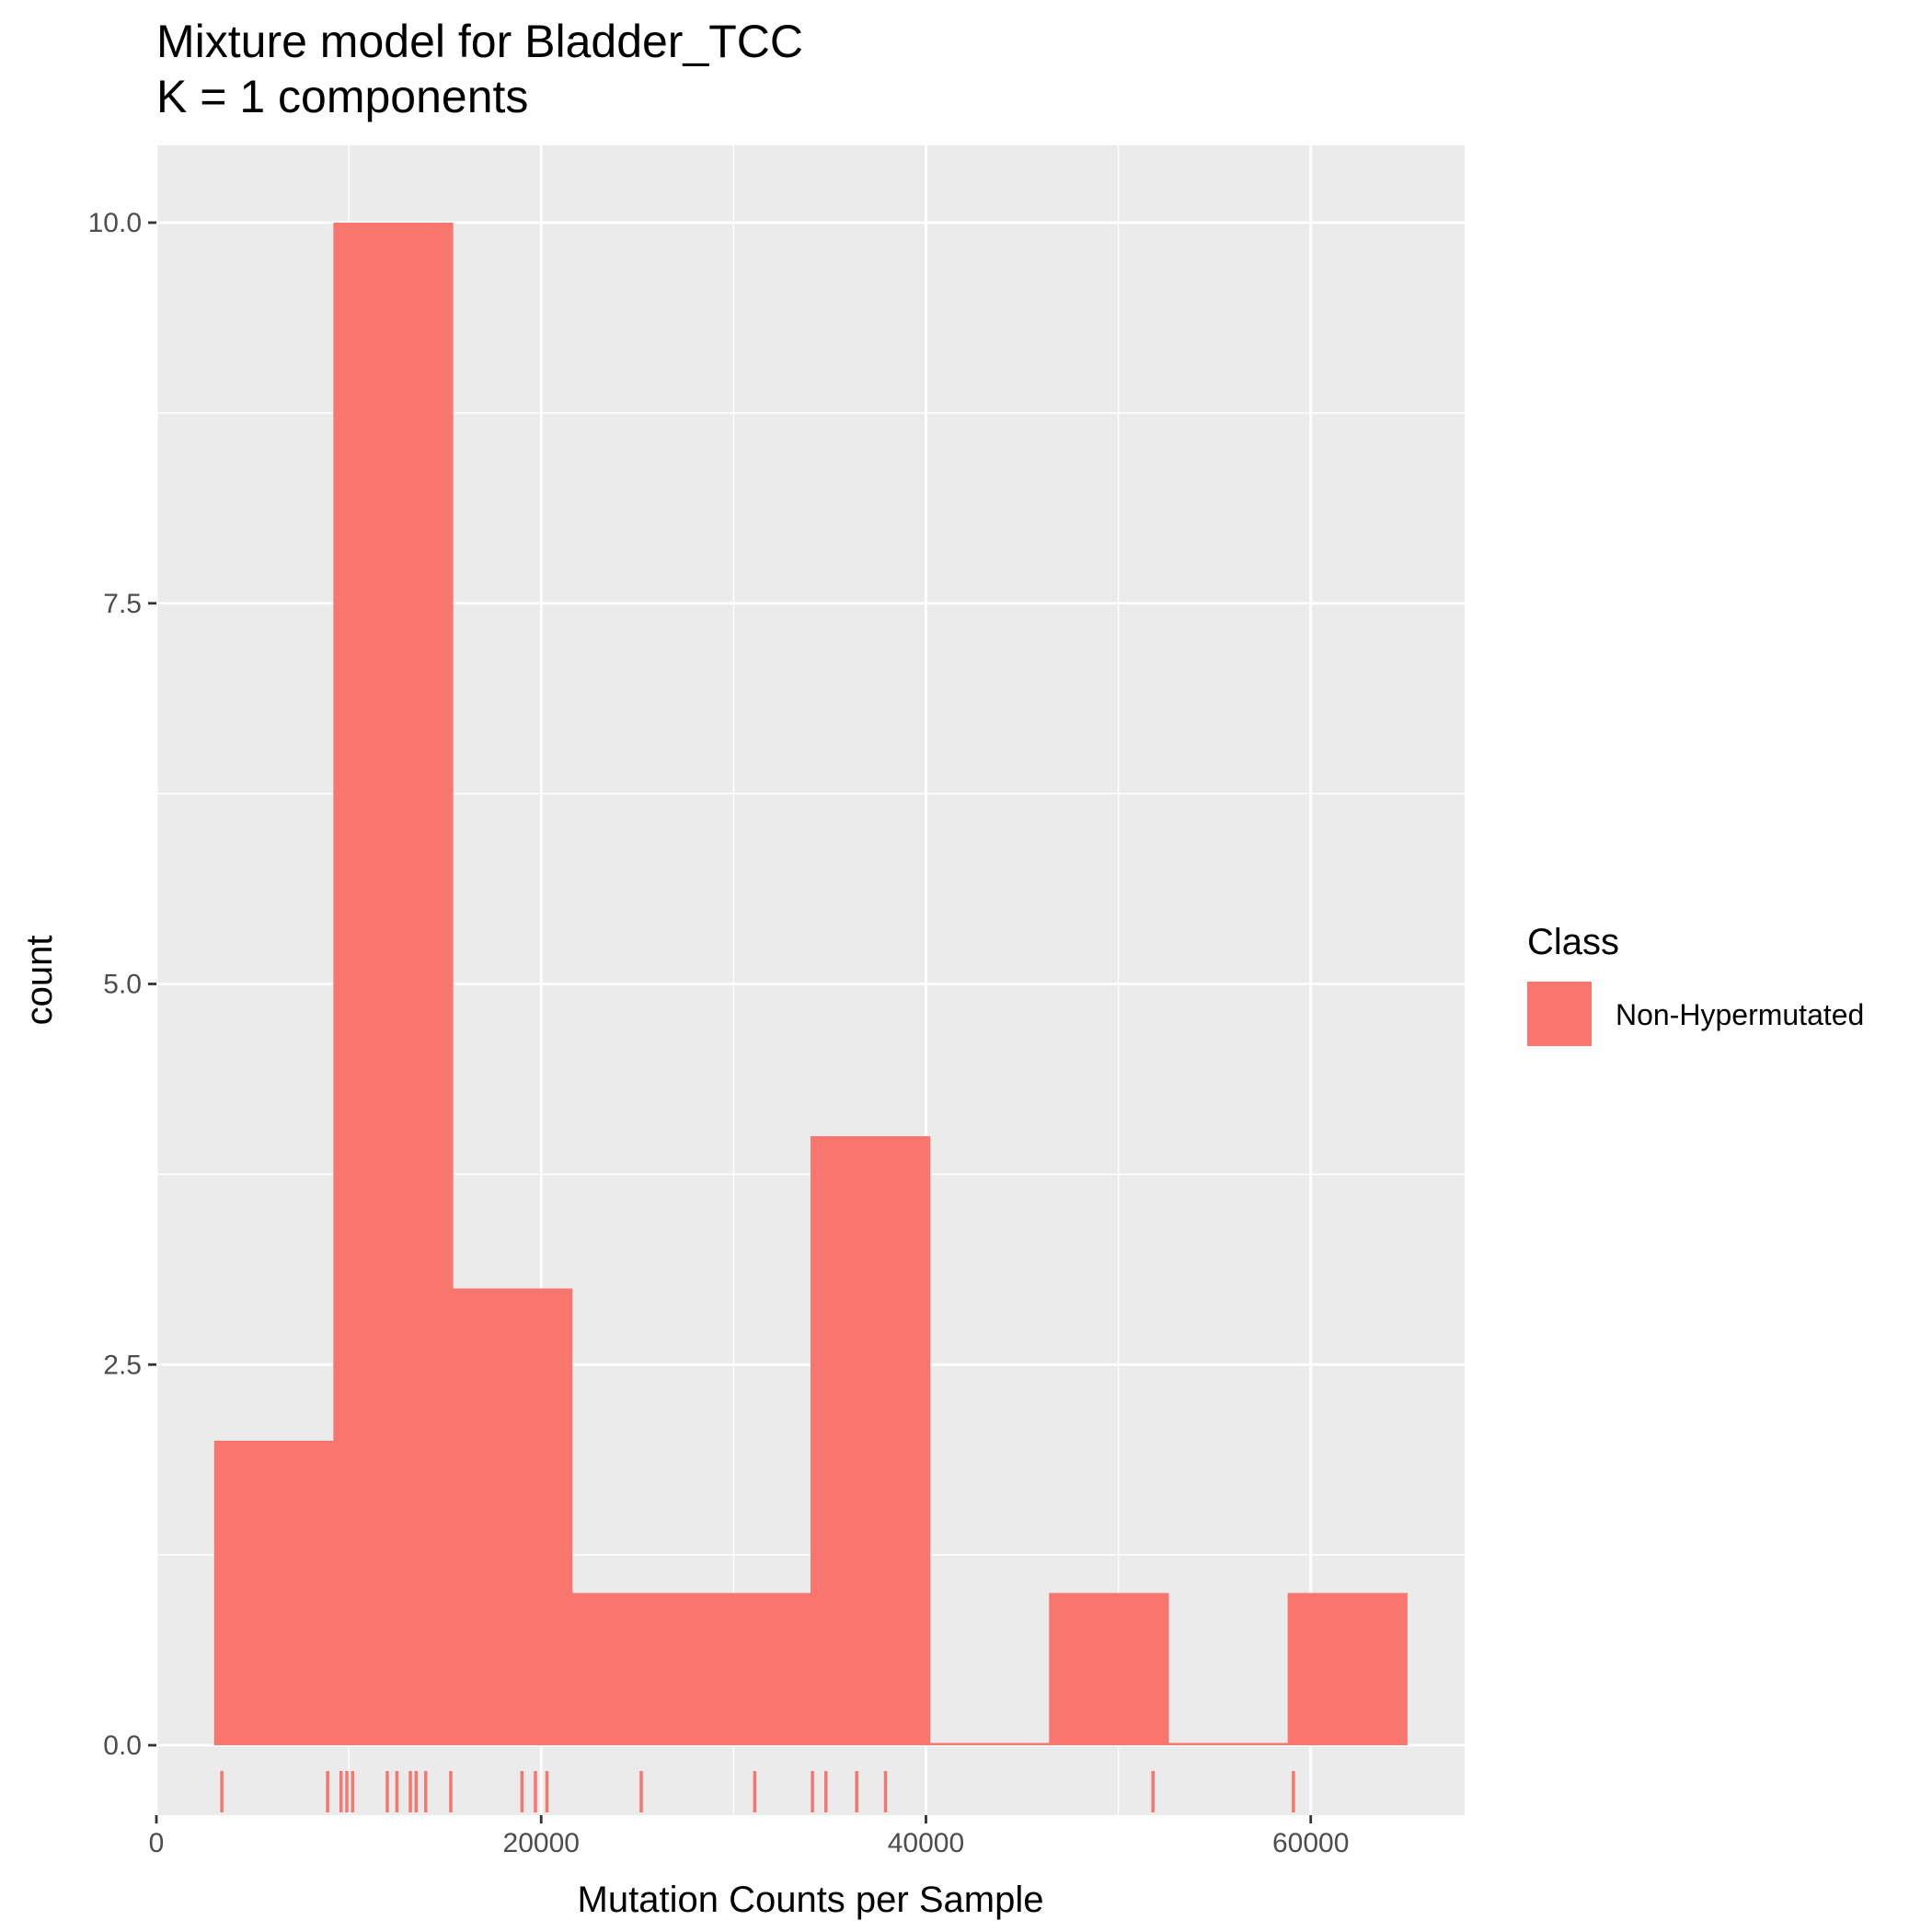 This screenshot has height=1932, width=1932. I want to click on y-tick-label: 0.0, so click(122, 1746).